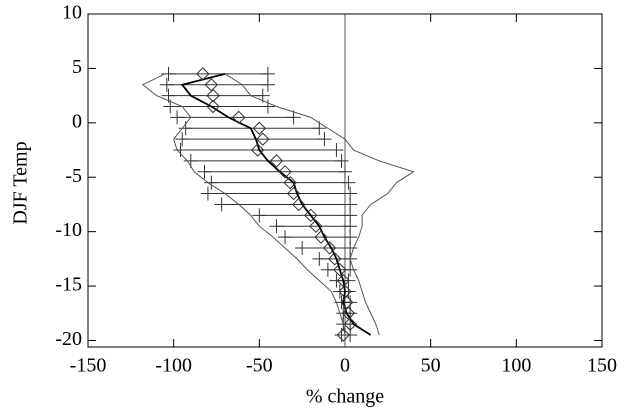  I want to click on y-tick-label: -15, so click(68, 285).